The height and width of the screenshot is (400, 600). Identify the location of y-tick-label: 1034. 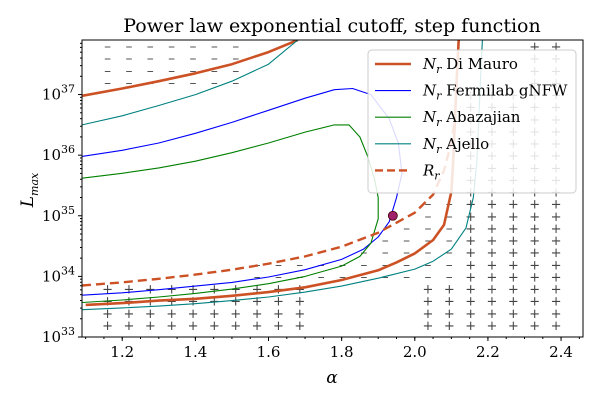
(58, 274).